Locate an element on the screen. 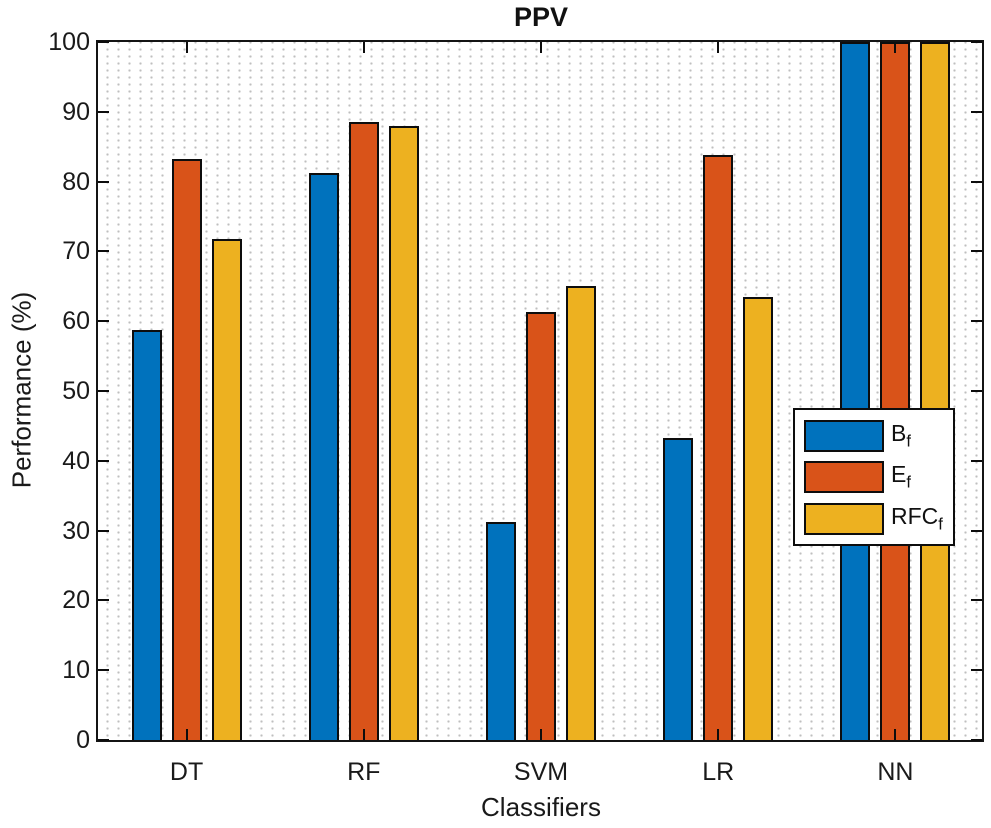  bar-LR-E is located at coordinates (718, 447).